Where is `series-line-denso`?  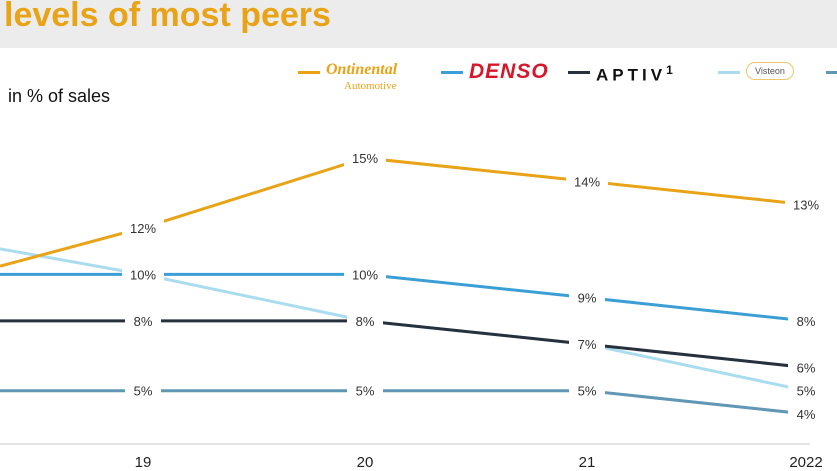
series-line-denso is located at coordinates (403, 297).